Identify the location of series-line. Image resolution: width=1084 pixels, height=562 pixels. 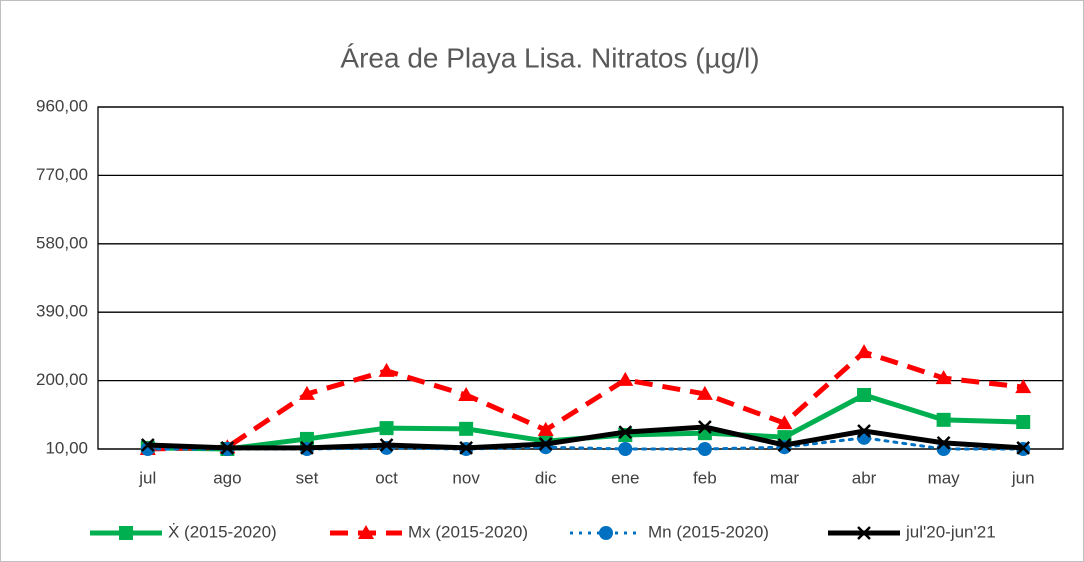
(585, 437).